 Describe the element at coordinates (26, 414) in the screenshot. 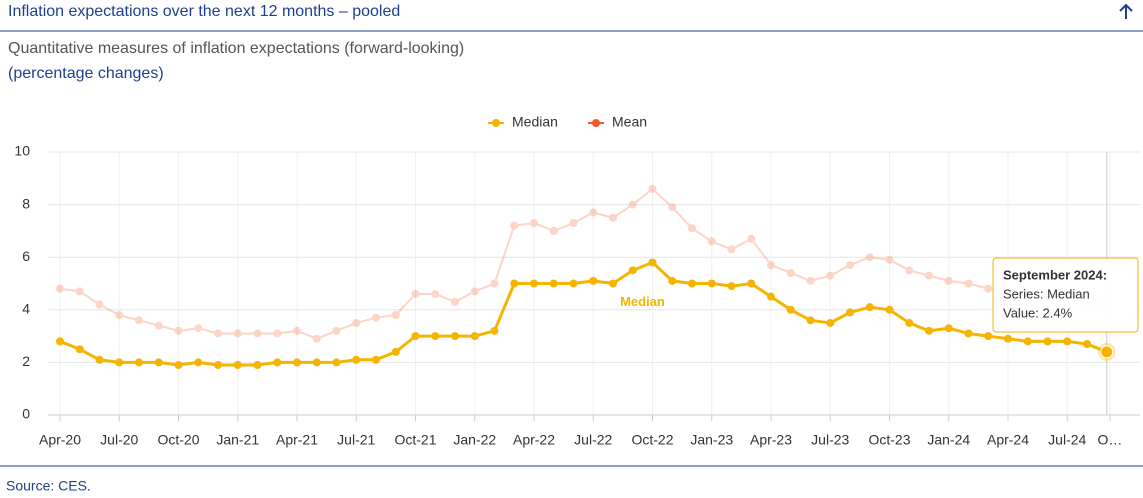

I see `y-tick-label: 0` at that location.